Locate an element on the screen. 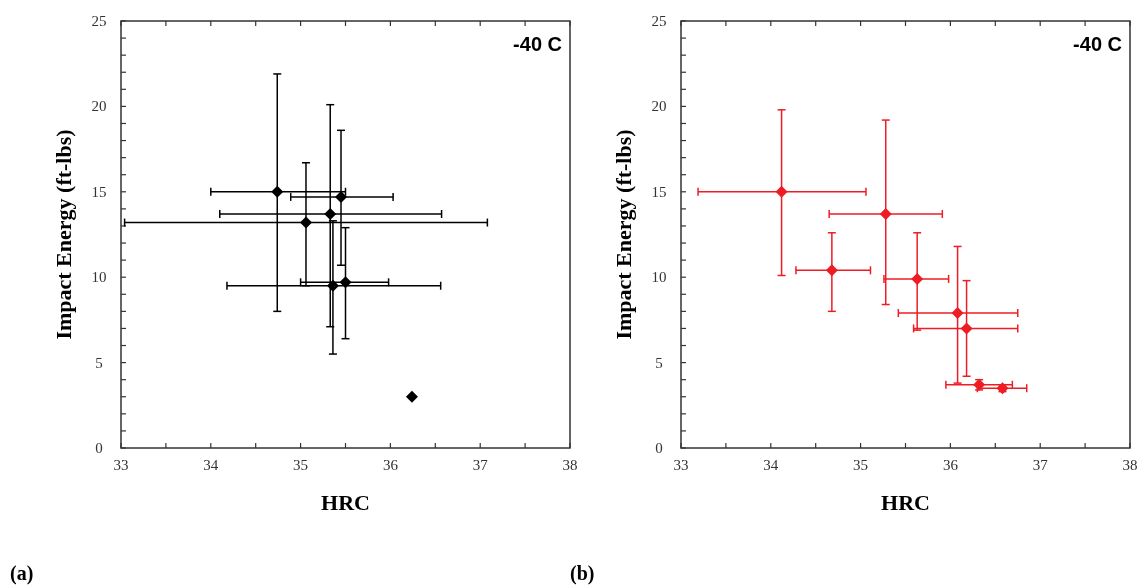 Image resolution: width=1143 pixels, height=588 pixels. text: (a) is located at coordinates (22, 573).